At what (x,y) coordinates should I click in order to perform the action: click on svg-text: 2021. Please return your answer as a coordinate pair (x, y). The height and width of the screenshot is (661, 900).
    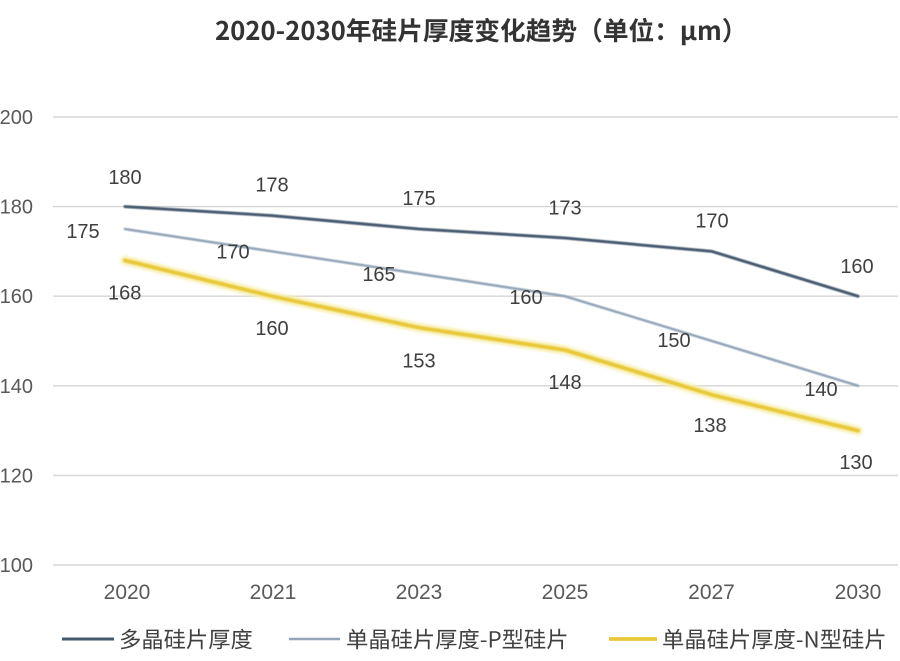
    Looking at the image, I should click on (273, 592).